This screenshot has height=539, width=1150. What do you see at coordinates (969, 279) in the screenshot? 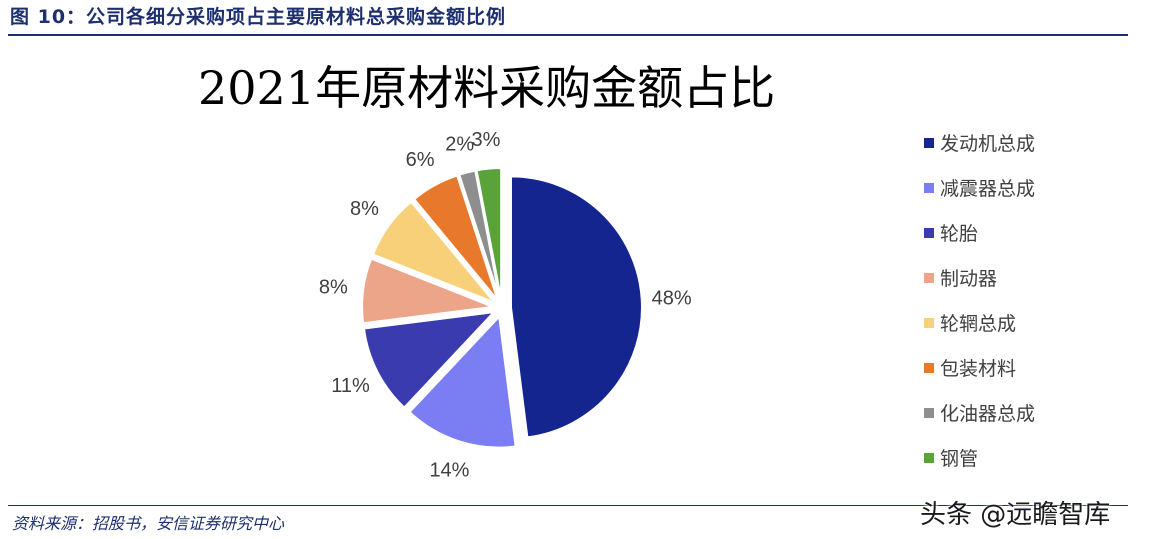
I see `legend-label: 制动器` at bounding box center [969, 279].